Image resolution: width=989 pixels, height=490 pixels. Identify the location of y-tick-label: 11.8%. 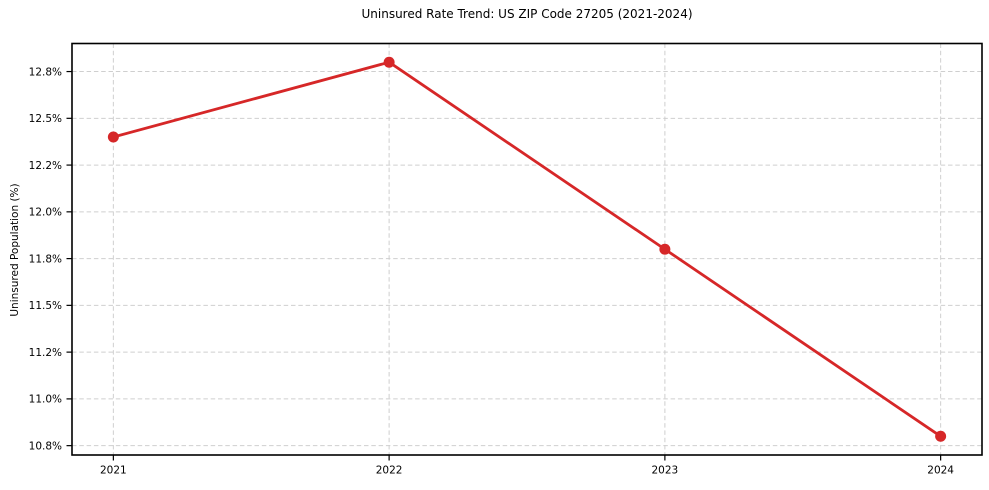
(45, 259).